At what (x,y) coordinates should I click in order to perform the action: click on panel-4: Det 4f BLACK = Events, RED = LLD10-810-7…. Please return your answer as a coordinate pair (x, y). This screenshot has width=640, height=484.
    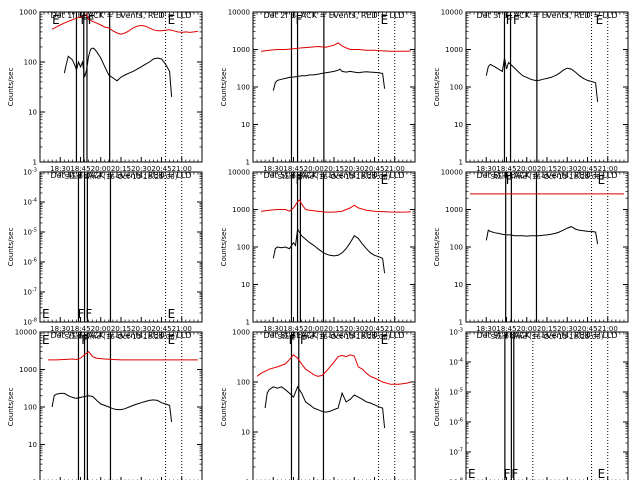
    Looking at the image, I should click on (105, 254).